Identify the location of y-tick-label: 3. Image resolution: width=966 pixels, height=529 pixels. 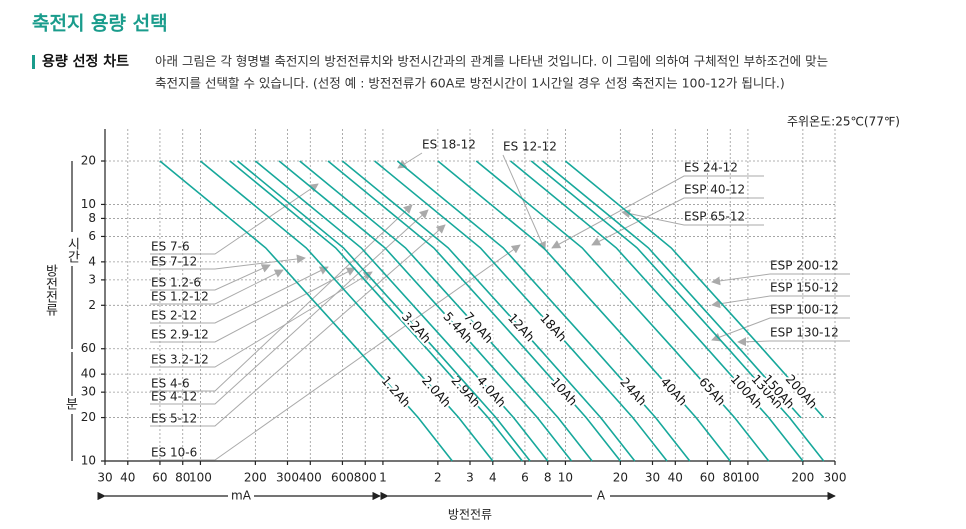
(92, 279).